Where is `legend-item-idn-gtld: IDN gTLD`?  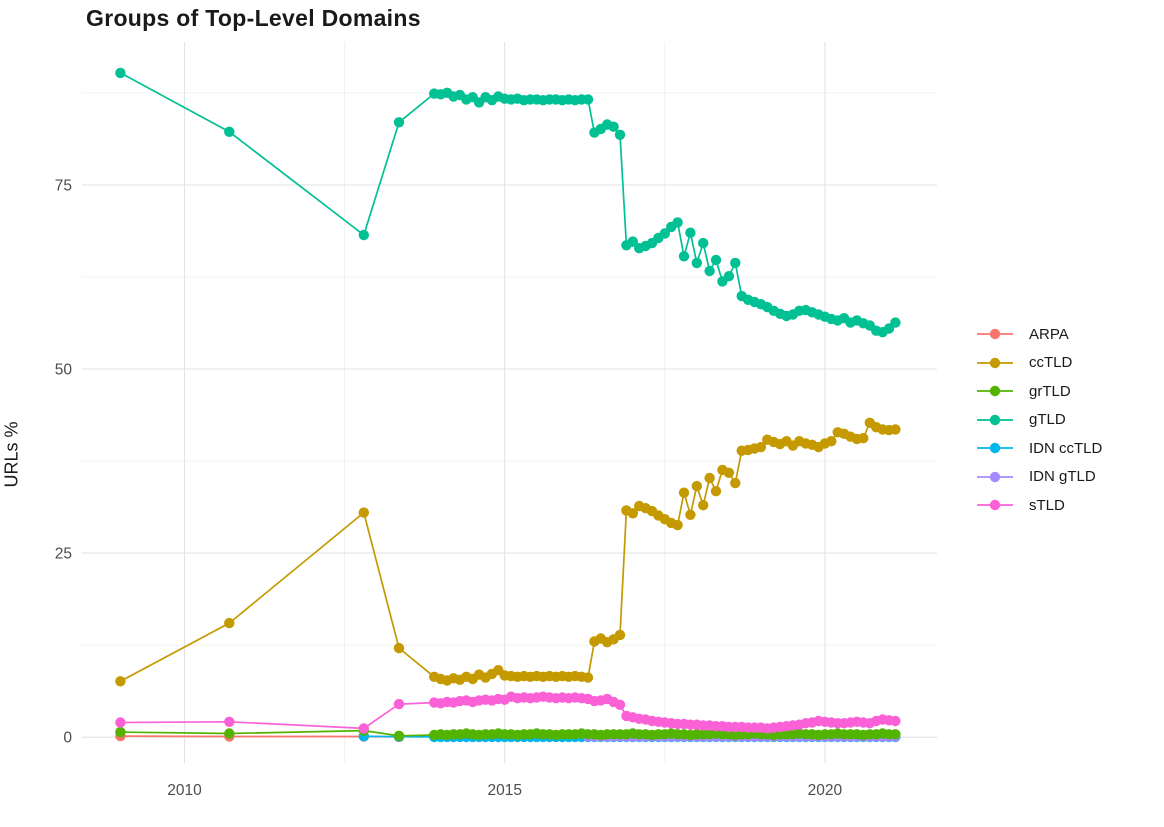 legend-item-idn-gtld: IDN gTLD is located at coordinates (1038, 477).